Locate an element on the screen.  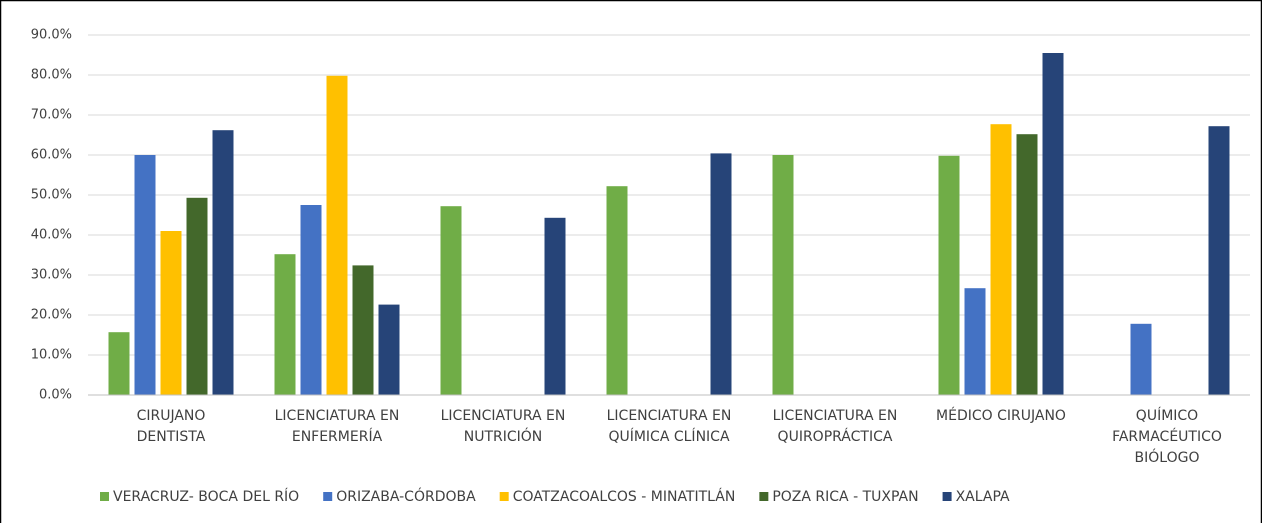
y-tick-label: 0.0% is located at coordinates (55, 395).